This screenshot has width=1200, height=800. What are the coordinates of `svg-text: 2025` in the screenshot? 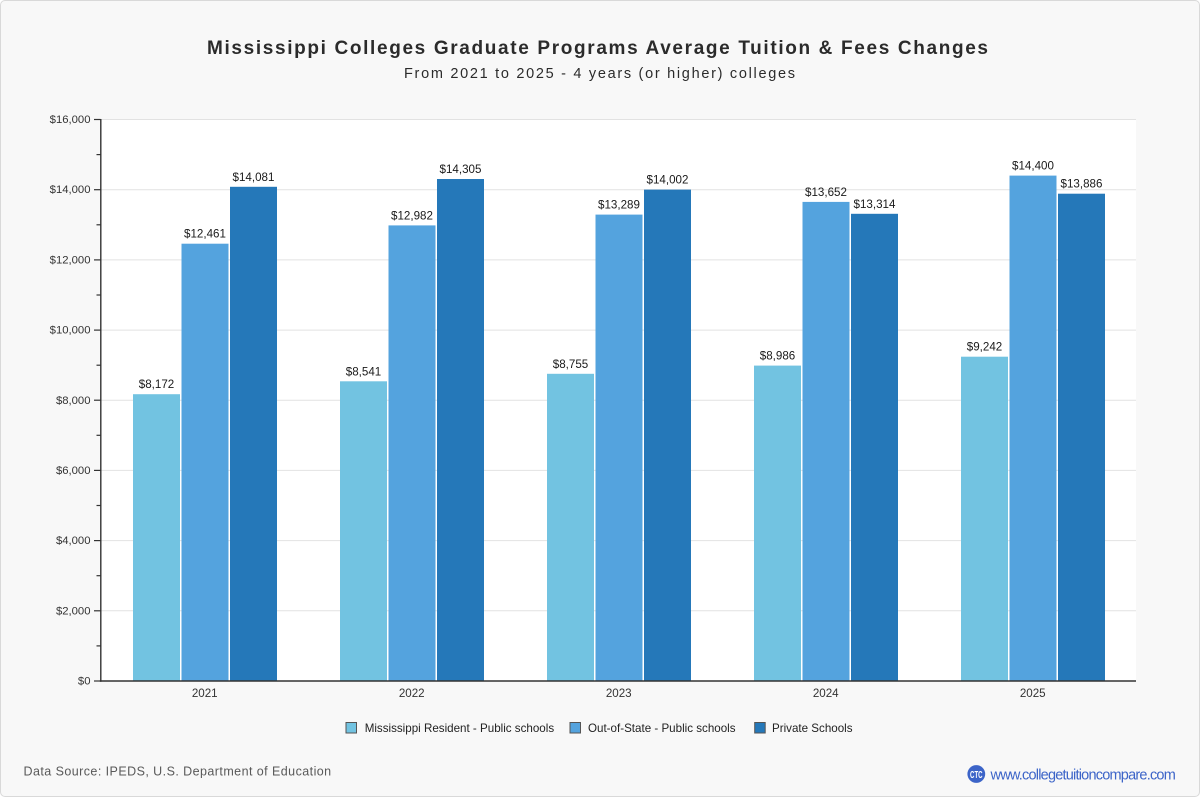 It's located at (1033, 693).